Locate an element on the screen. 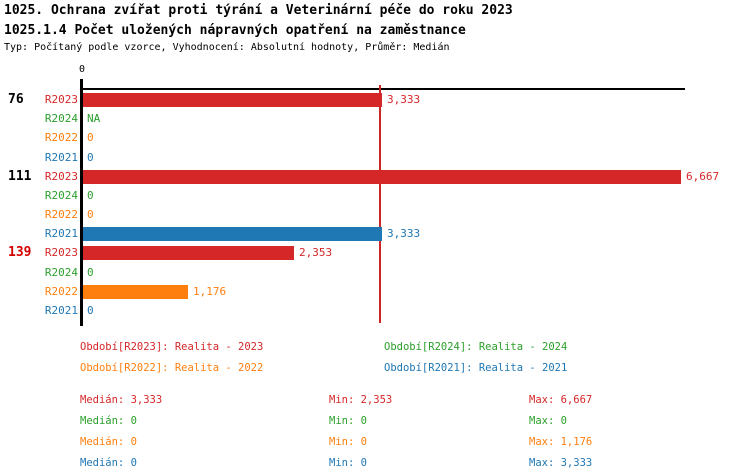 Image resolution: width=750 pixels, height=476 pixels. chart-row: R2021 3,333 is located at coordinates (375, 234).